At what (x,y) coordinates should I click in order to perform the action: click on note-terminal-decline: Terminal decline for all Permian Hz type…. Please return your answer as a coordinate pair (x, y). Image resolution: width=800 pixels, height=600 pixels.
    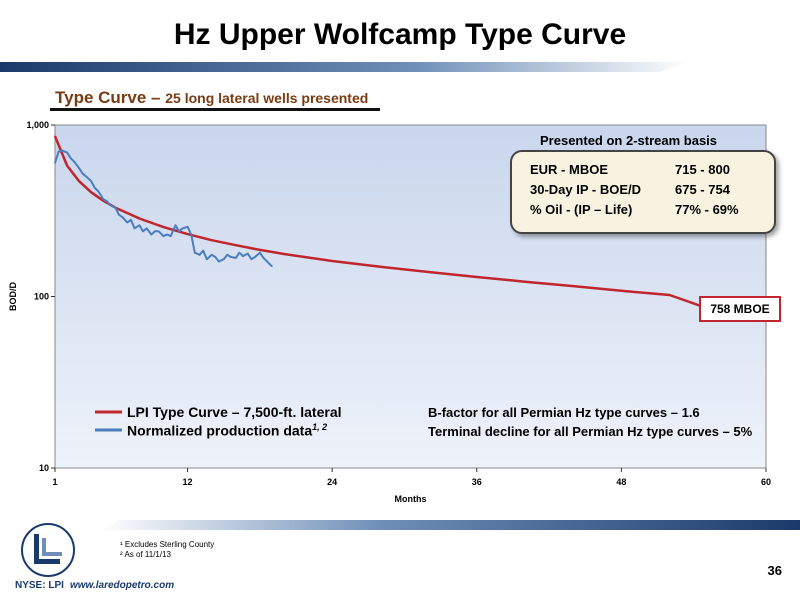
    Looking at the image, I should click on (590, 431).